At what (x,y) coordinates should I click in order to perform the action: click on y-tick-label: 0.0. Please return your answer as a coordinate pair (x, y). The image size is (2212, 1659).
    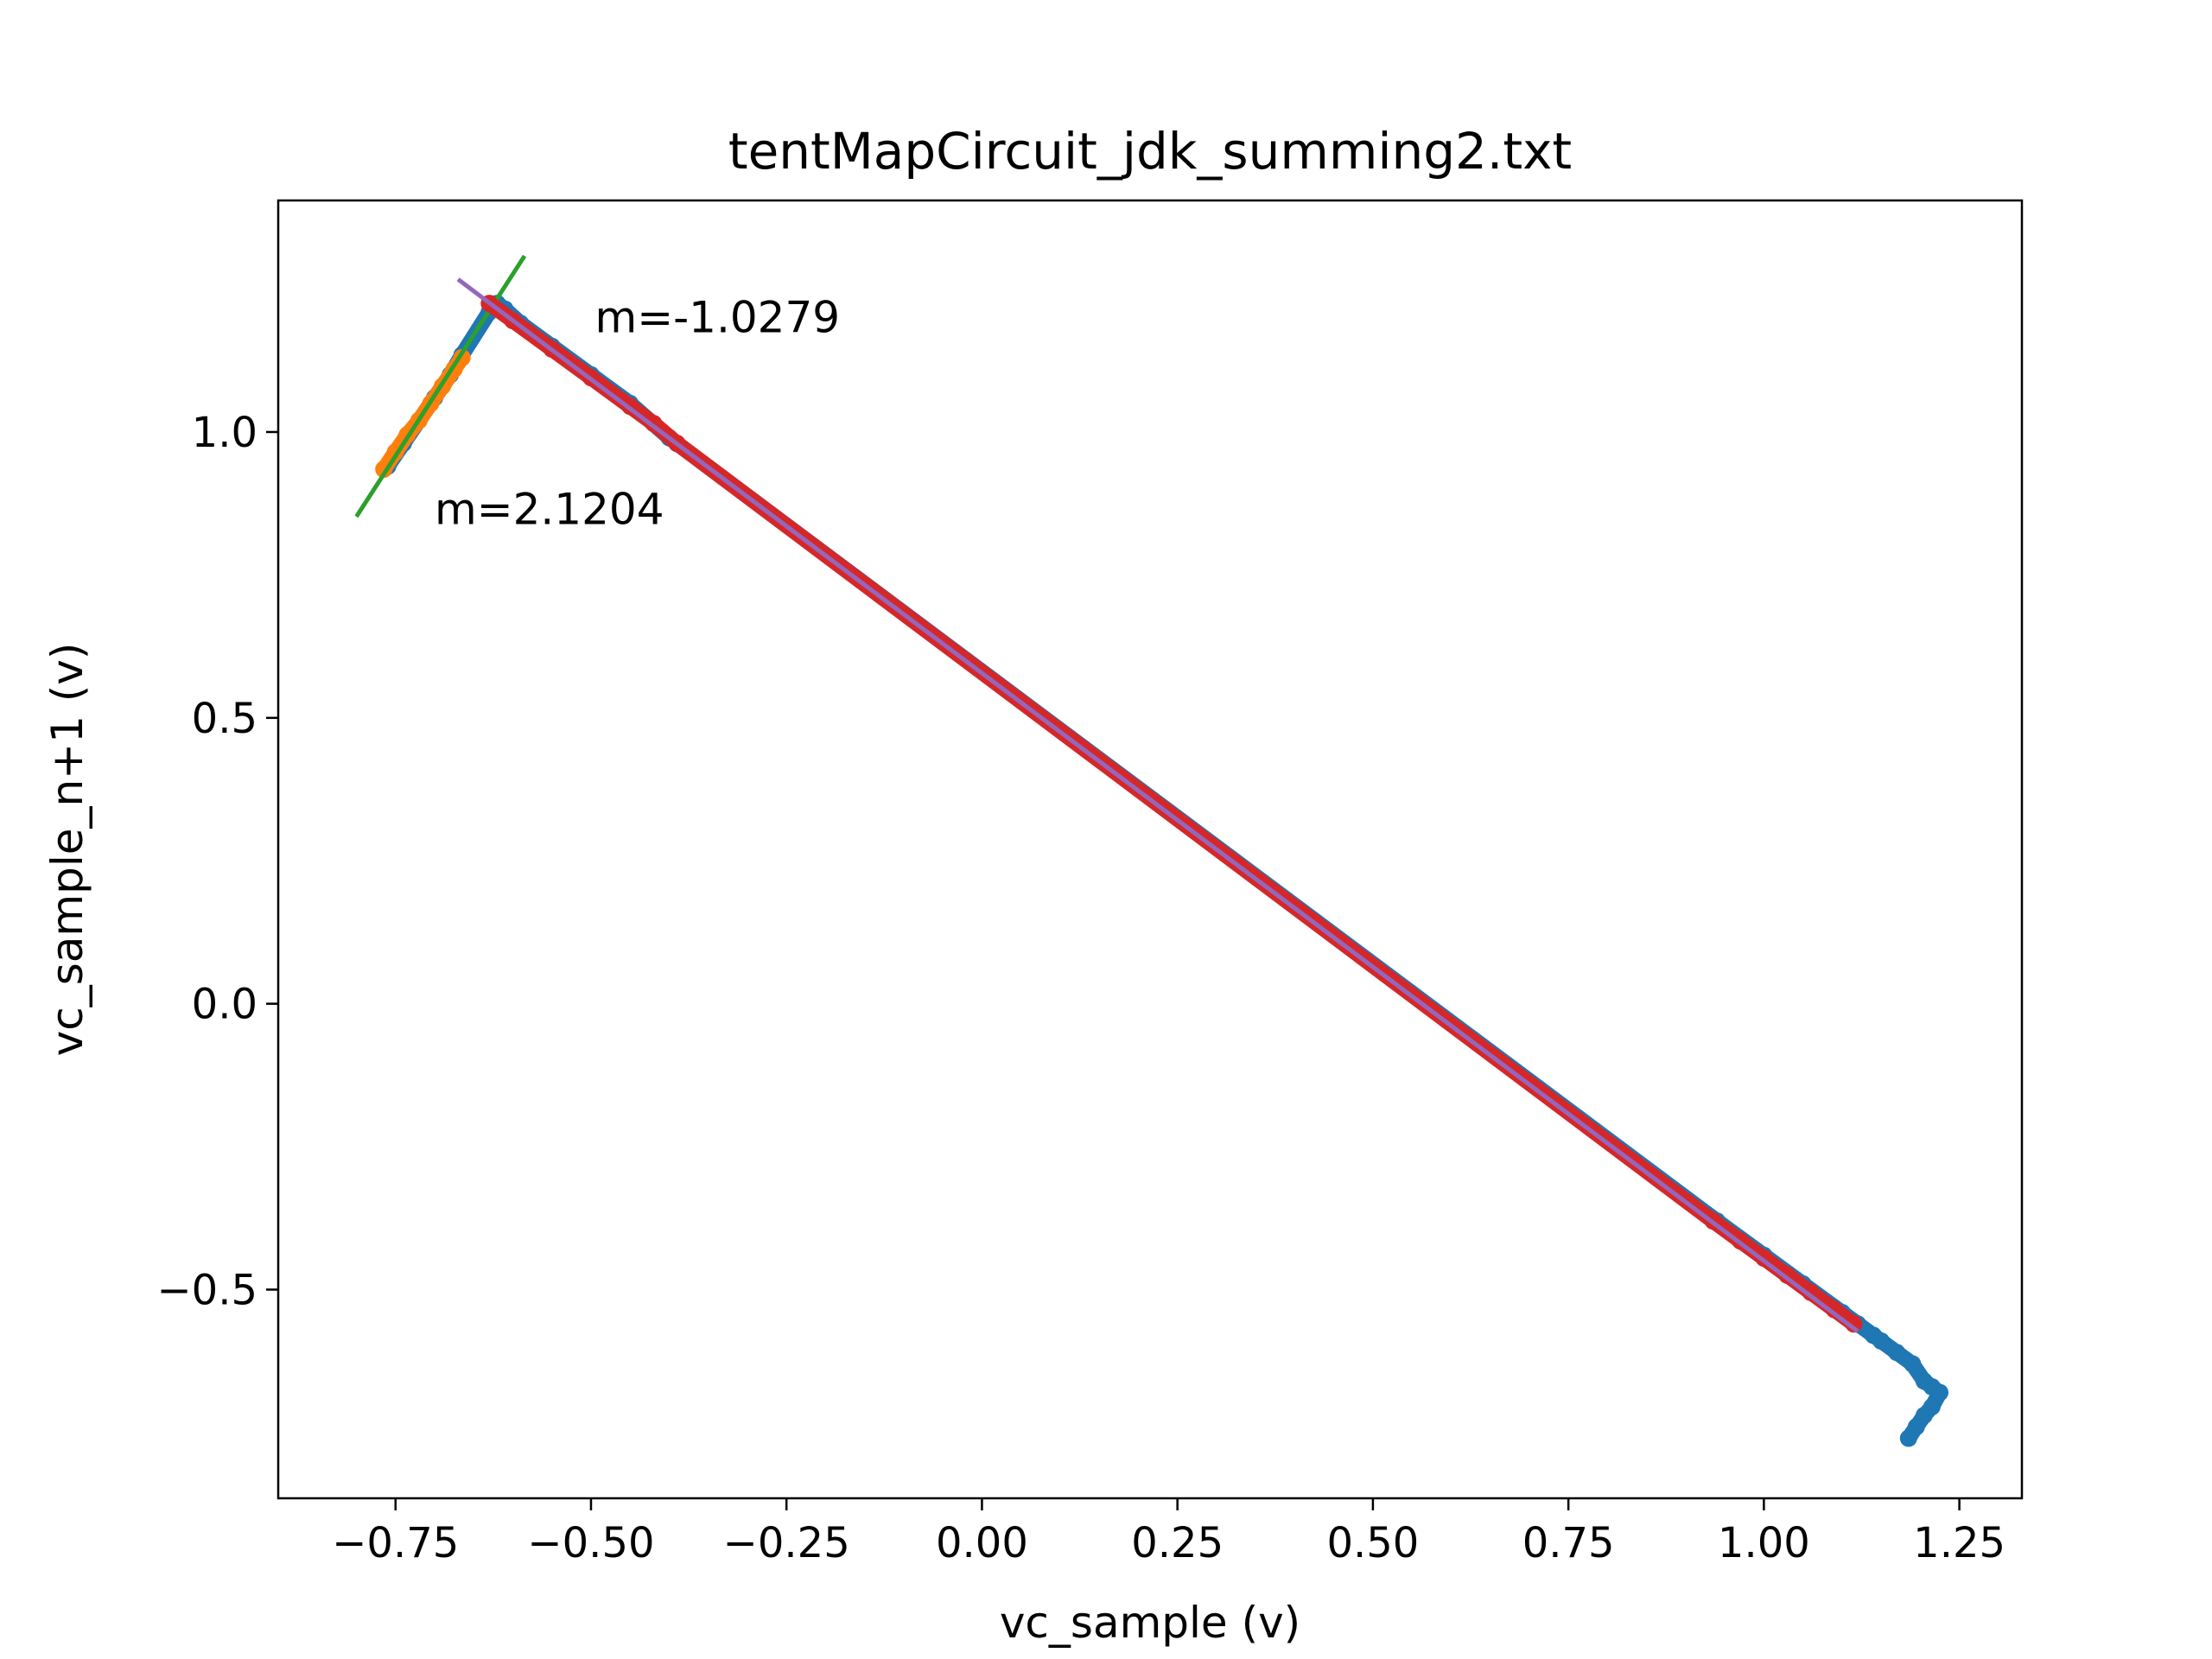
    Looking at the image, I should click on (224, 1005).